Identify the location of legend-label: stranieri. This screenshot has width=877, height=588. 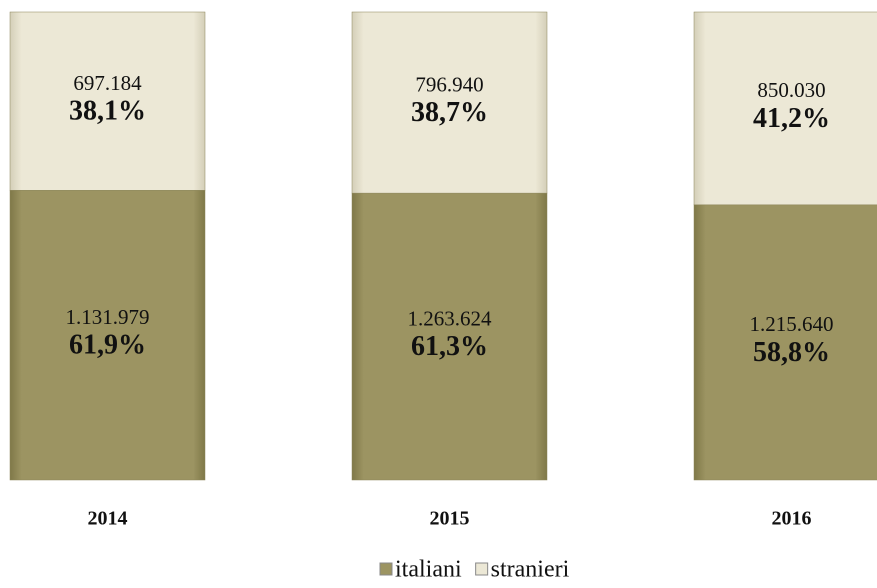
(530, 570).